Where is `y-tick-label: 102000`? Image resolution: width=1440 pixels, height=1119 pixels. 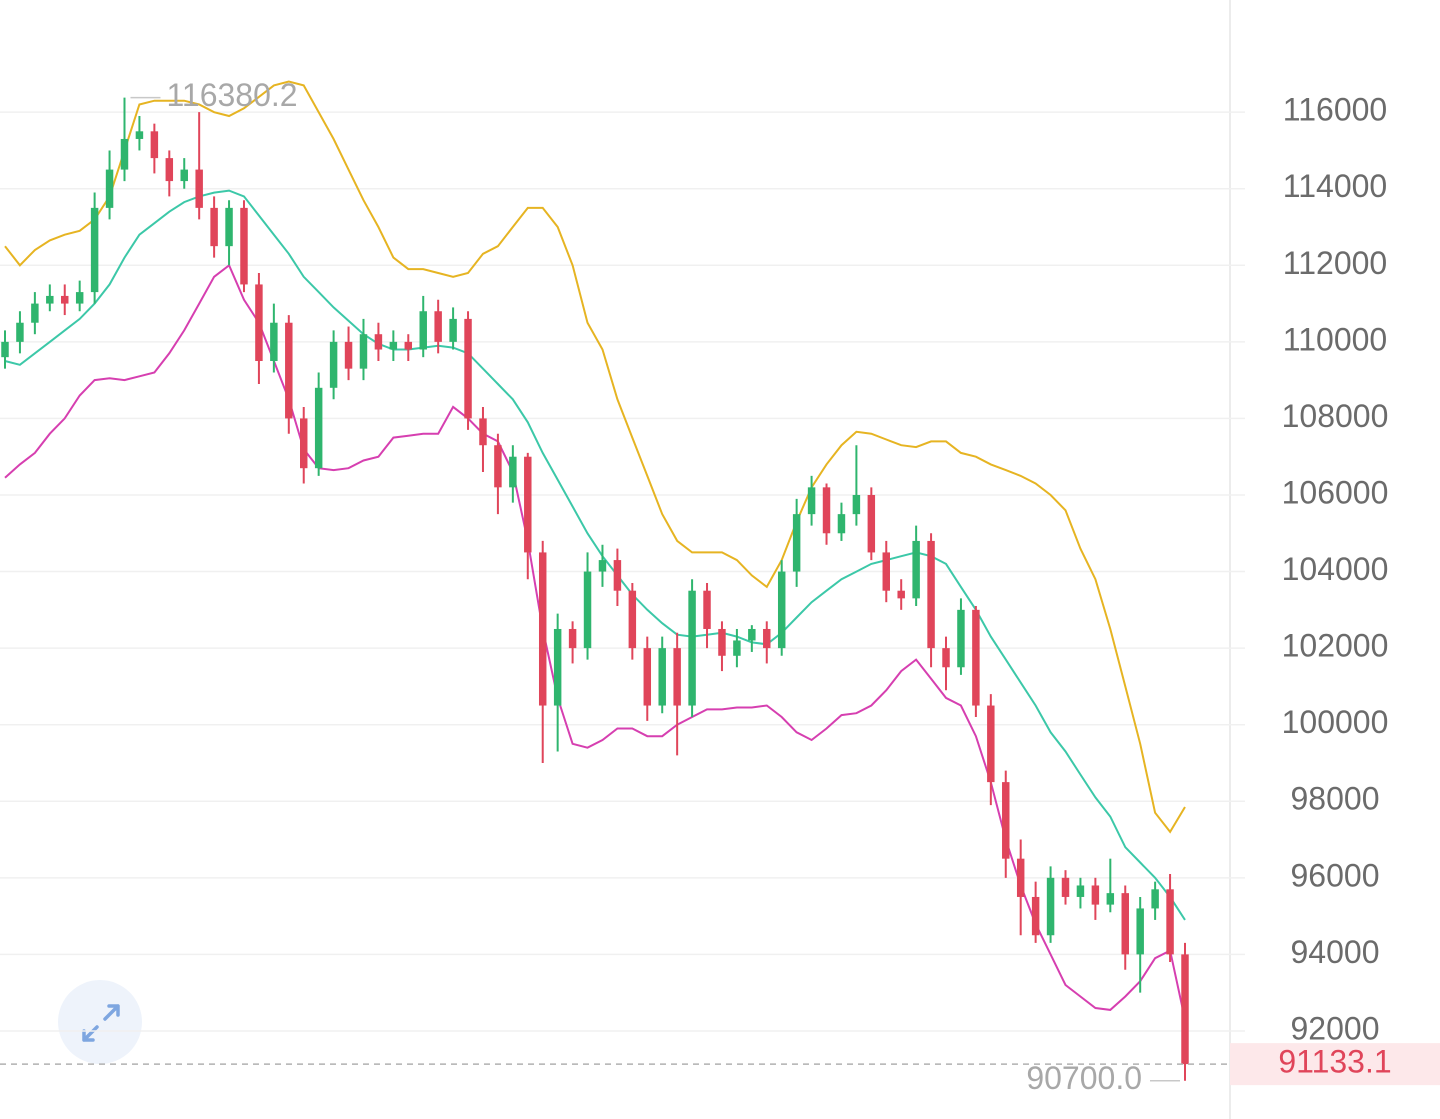 y-tick-label: 102000 is located at coordinates (1335, 646).